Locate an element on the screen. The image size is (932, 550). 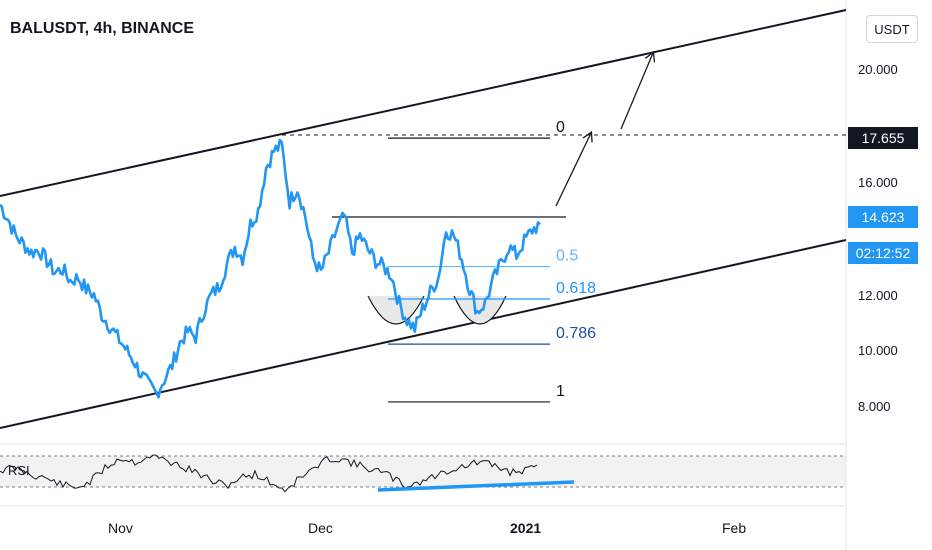
time-label-feb: Feb is located at coordinates (734, 528).